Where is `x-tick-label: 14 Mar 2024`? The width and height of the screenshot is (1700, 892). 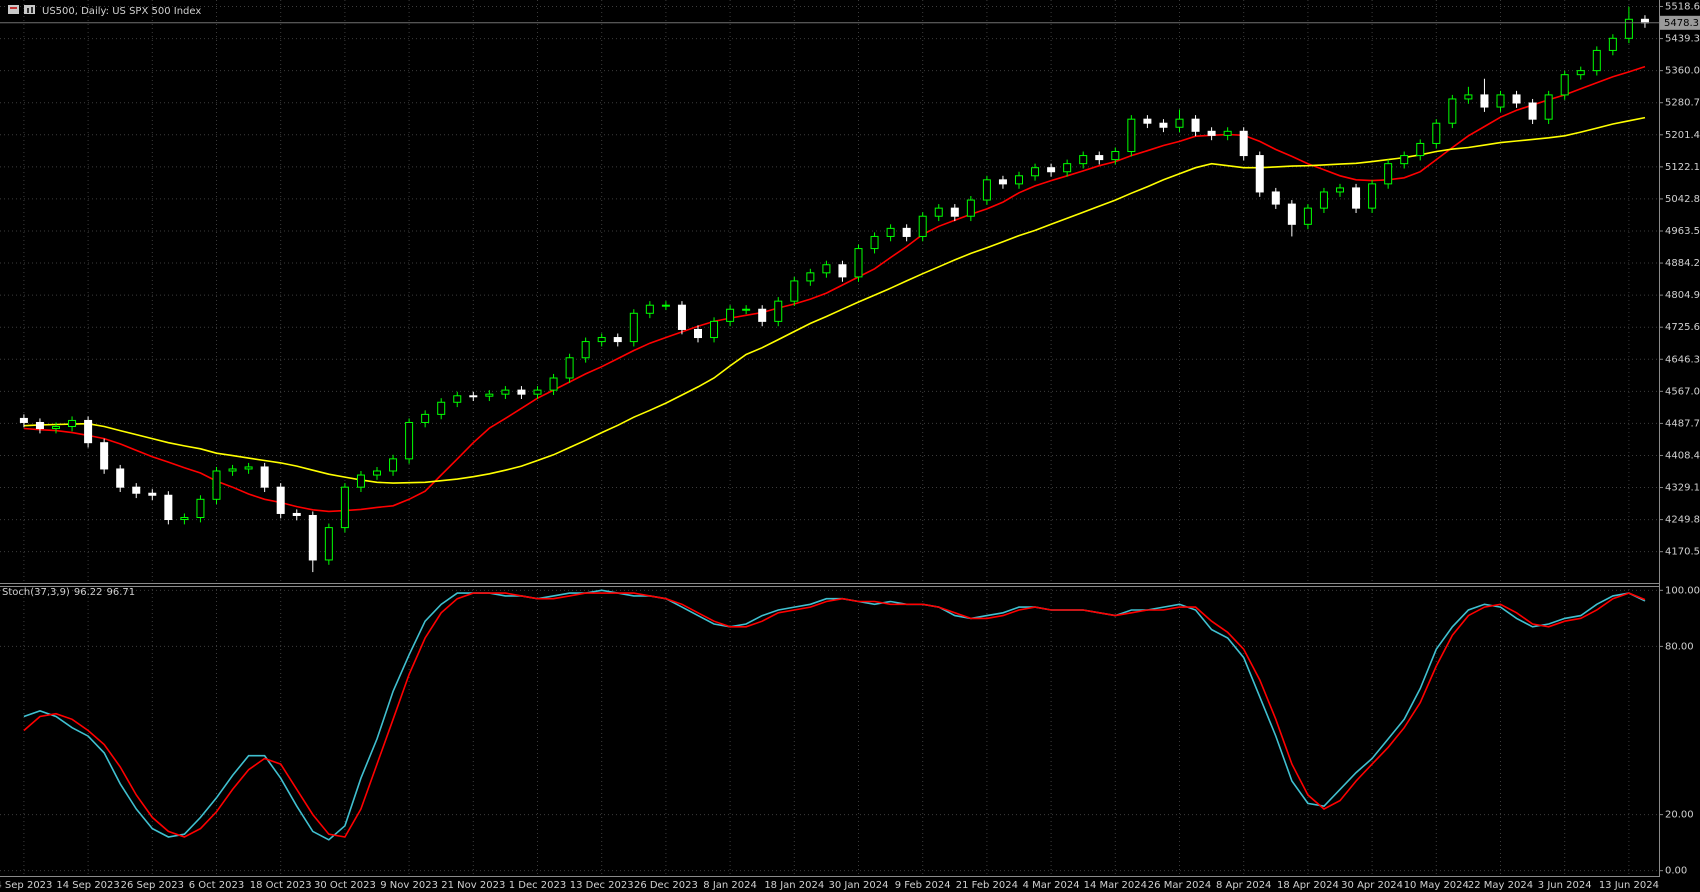
x-tick-label: 14 Mar 2024 is located at coordinates (1115, 885).